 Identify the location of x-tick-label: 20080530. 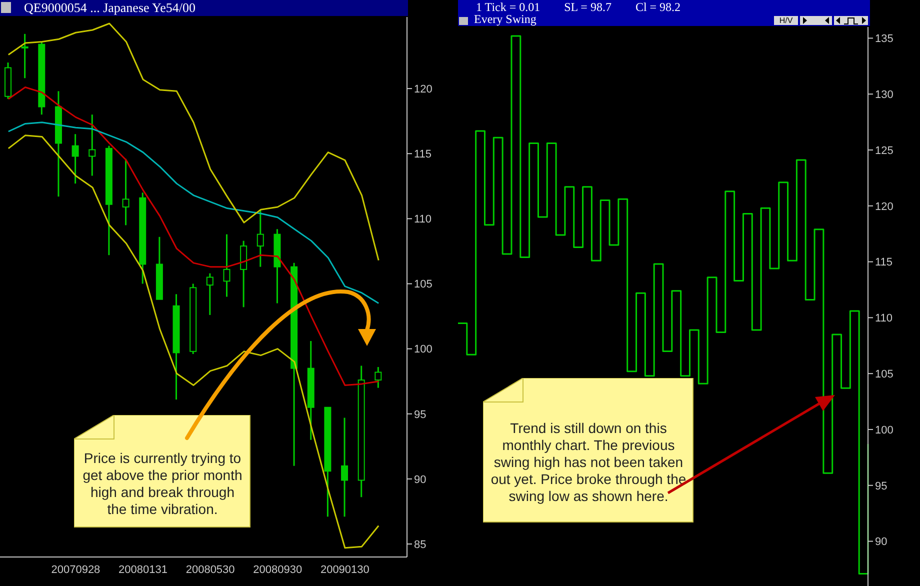
(210, 570).